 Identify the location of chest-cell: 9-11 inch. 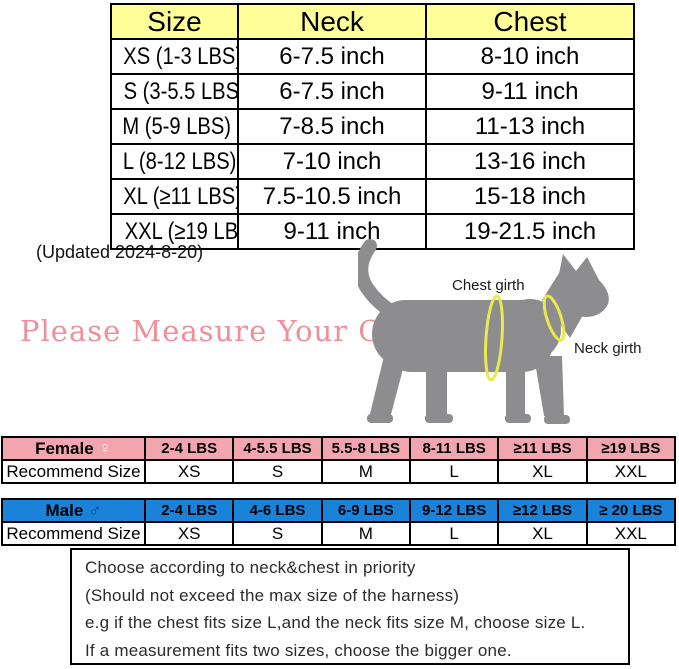
(530, 91).